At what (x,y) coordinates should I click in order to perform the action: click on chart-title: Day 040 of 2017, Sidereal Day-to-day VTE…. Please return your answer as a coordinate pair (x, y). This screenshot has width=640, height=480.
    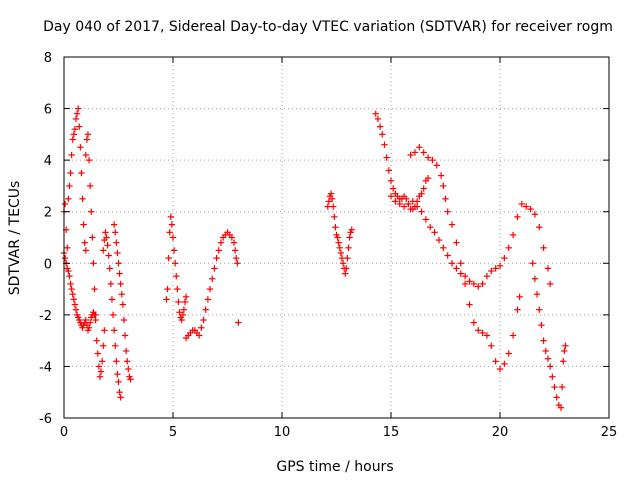
    Looking at the image, I should click on (328, 27).